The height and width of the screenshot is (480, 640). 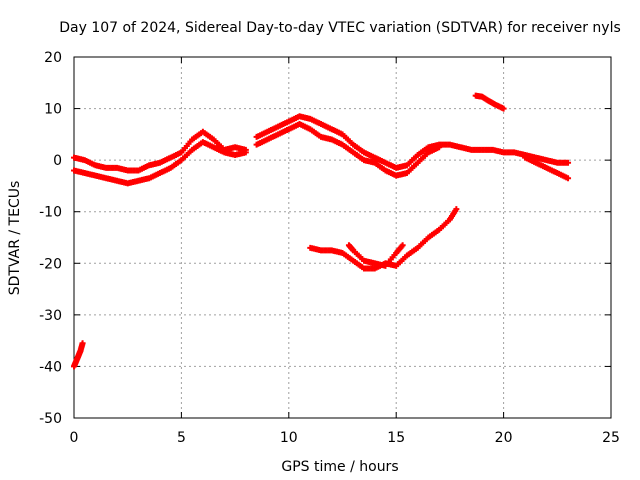 I want to click on x-axis-label: GPS time / hours, so click(x=339, y=467).